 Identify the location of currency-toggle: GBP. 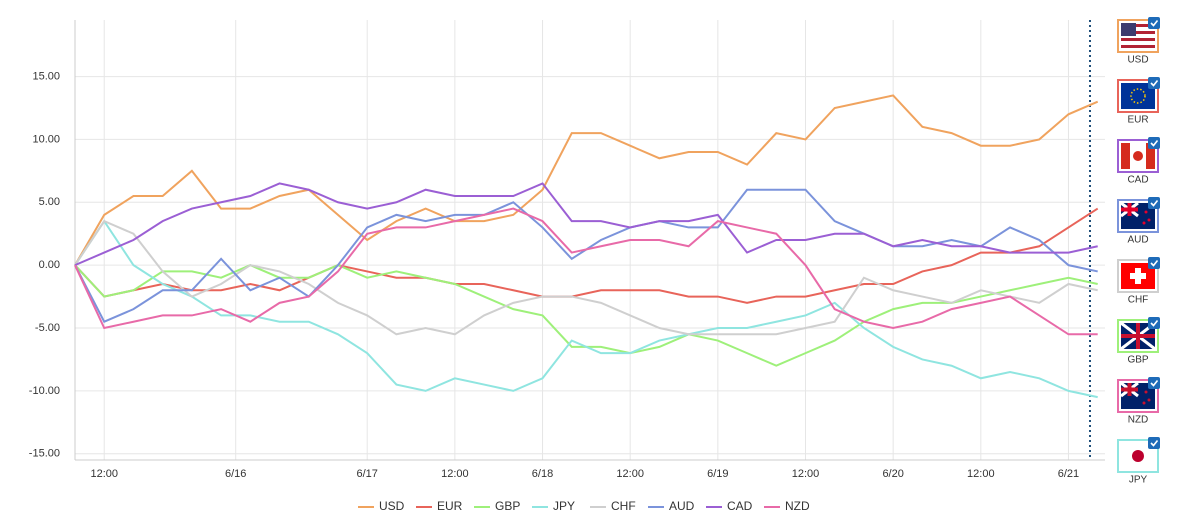
(1138, 341).